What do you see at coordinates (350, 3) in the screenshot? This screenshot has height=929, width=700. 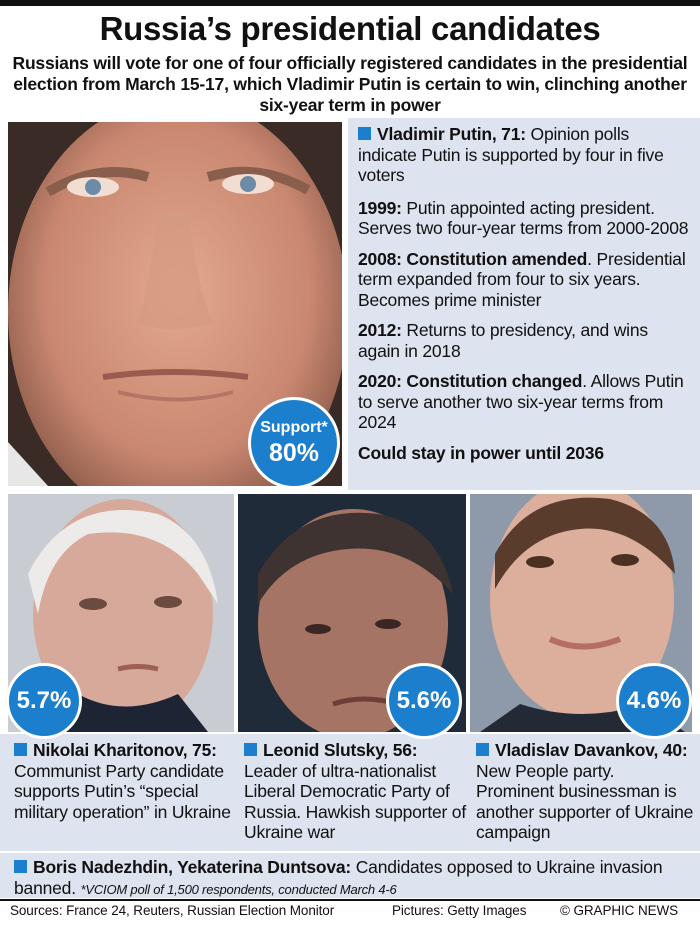 I see `top-rule` at bounding box center [350, 3].